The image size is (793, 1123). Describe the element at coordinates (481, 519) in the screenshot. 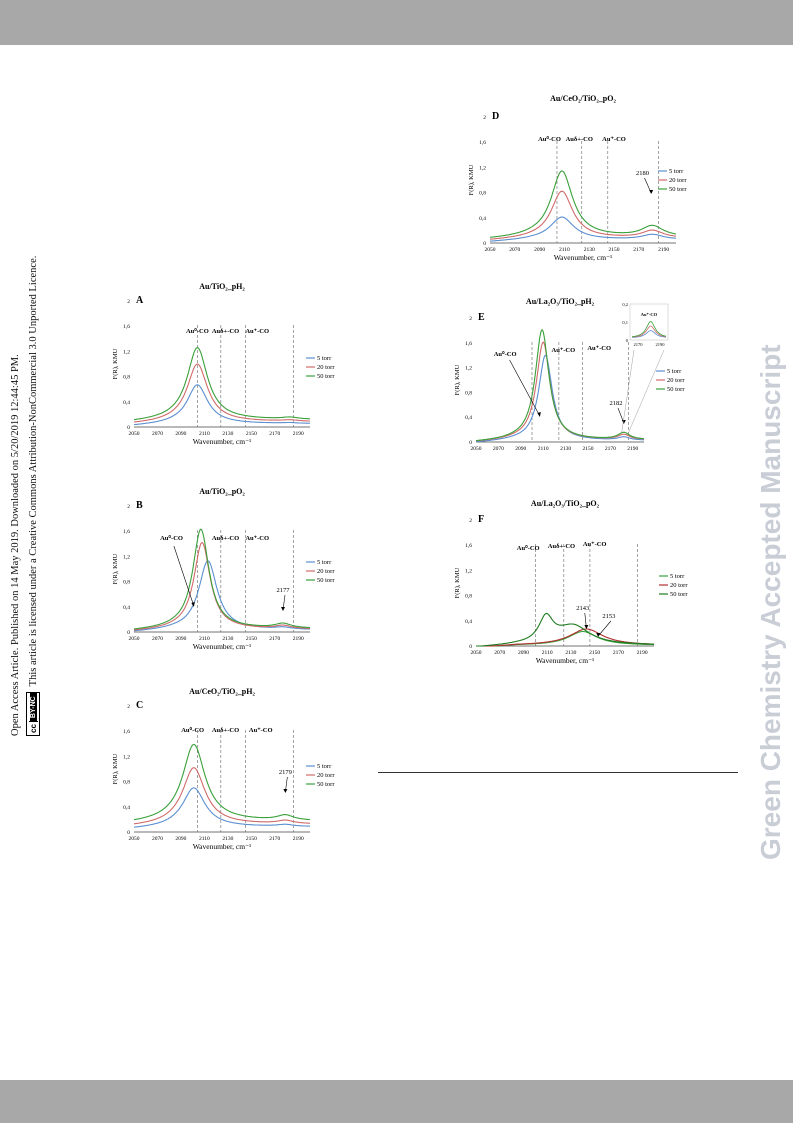

I see `panel-letter: F` at that location.